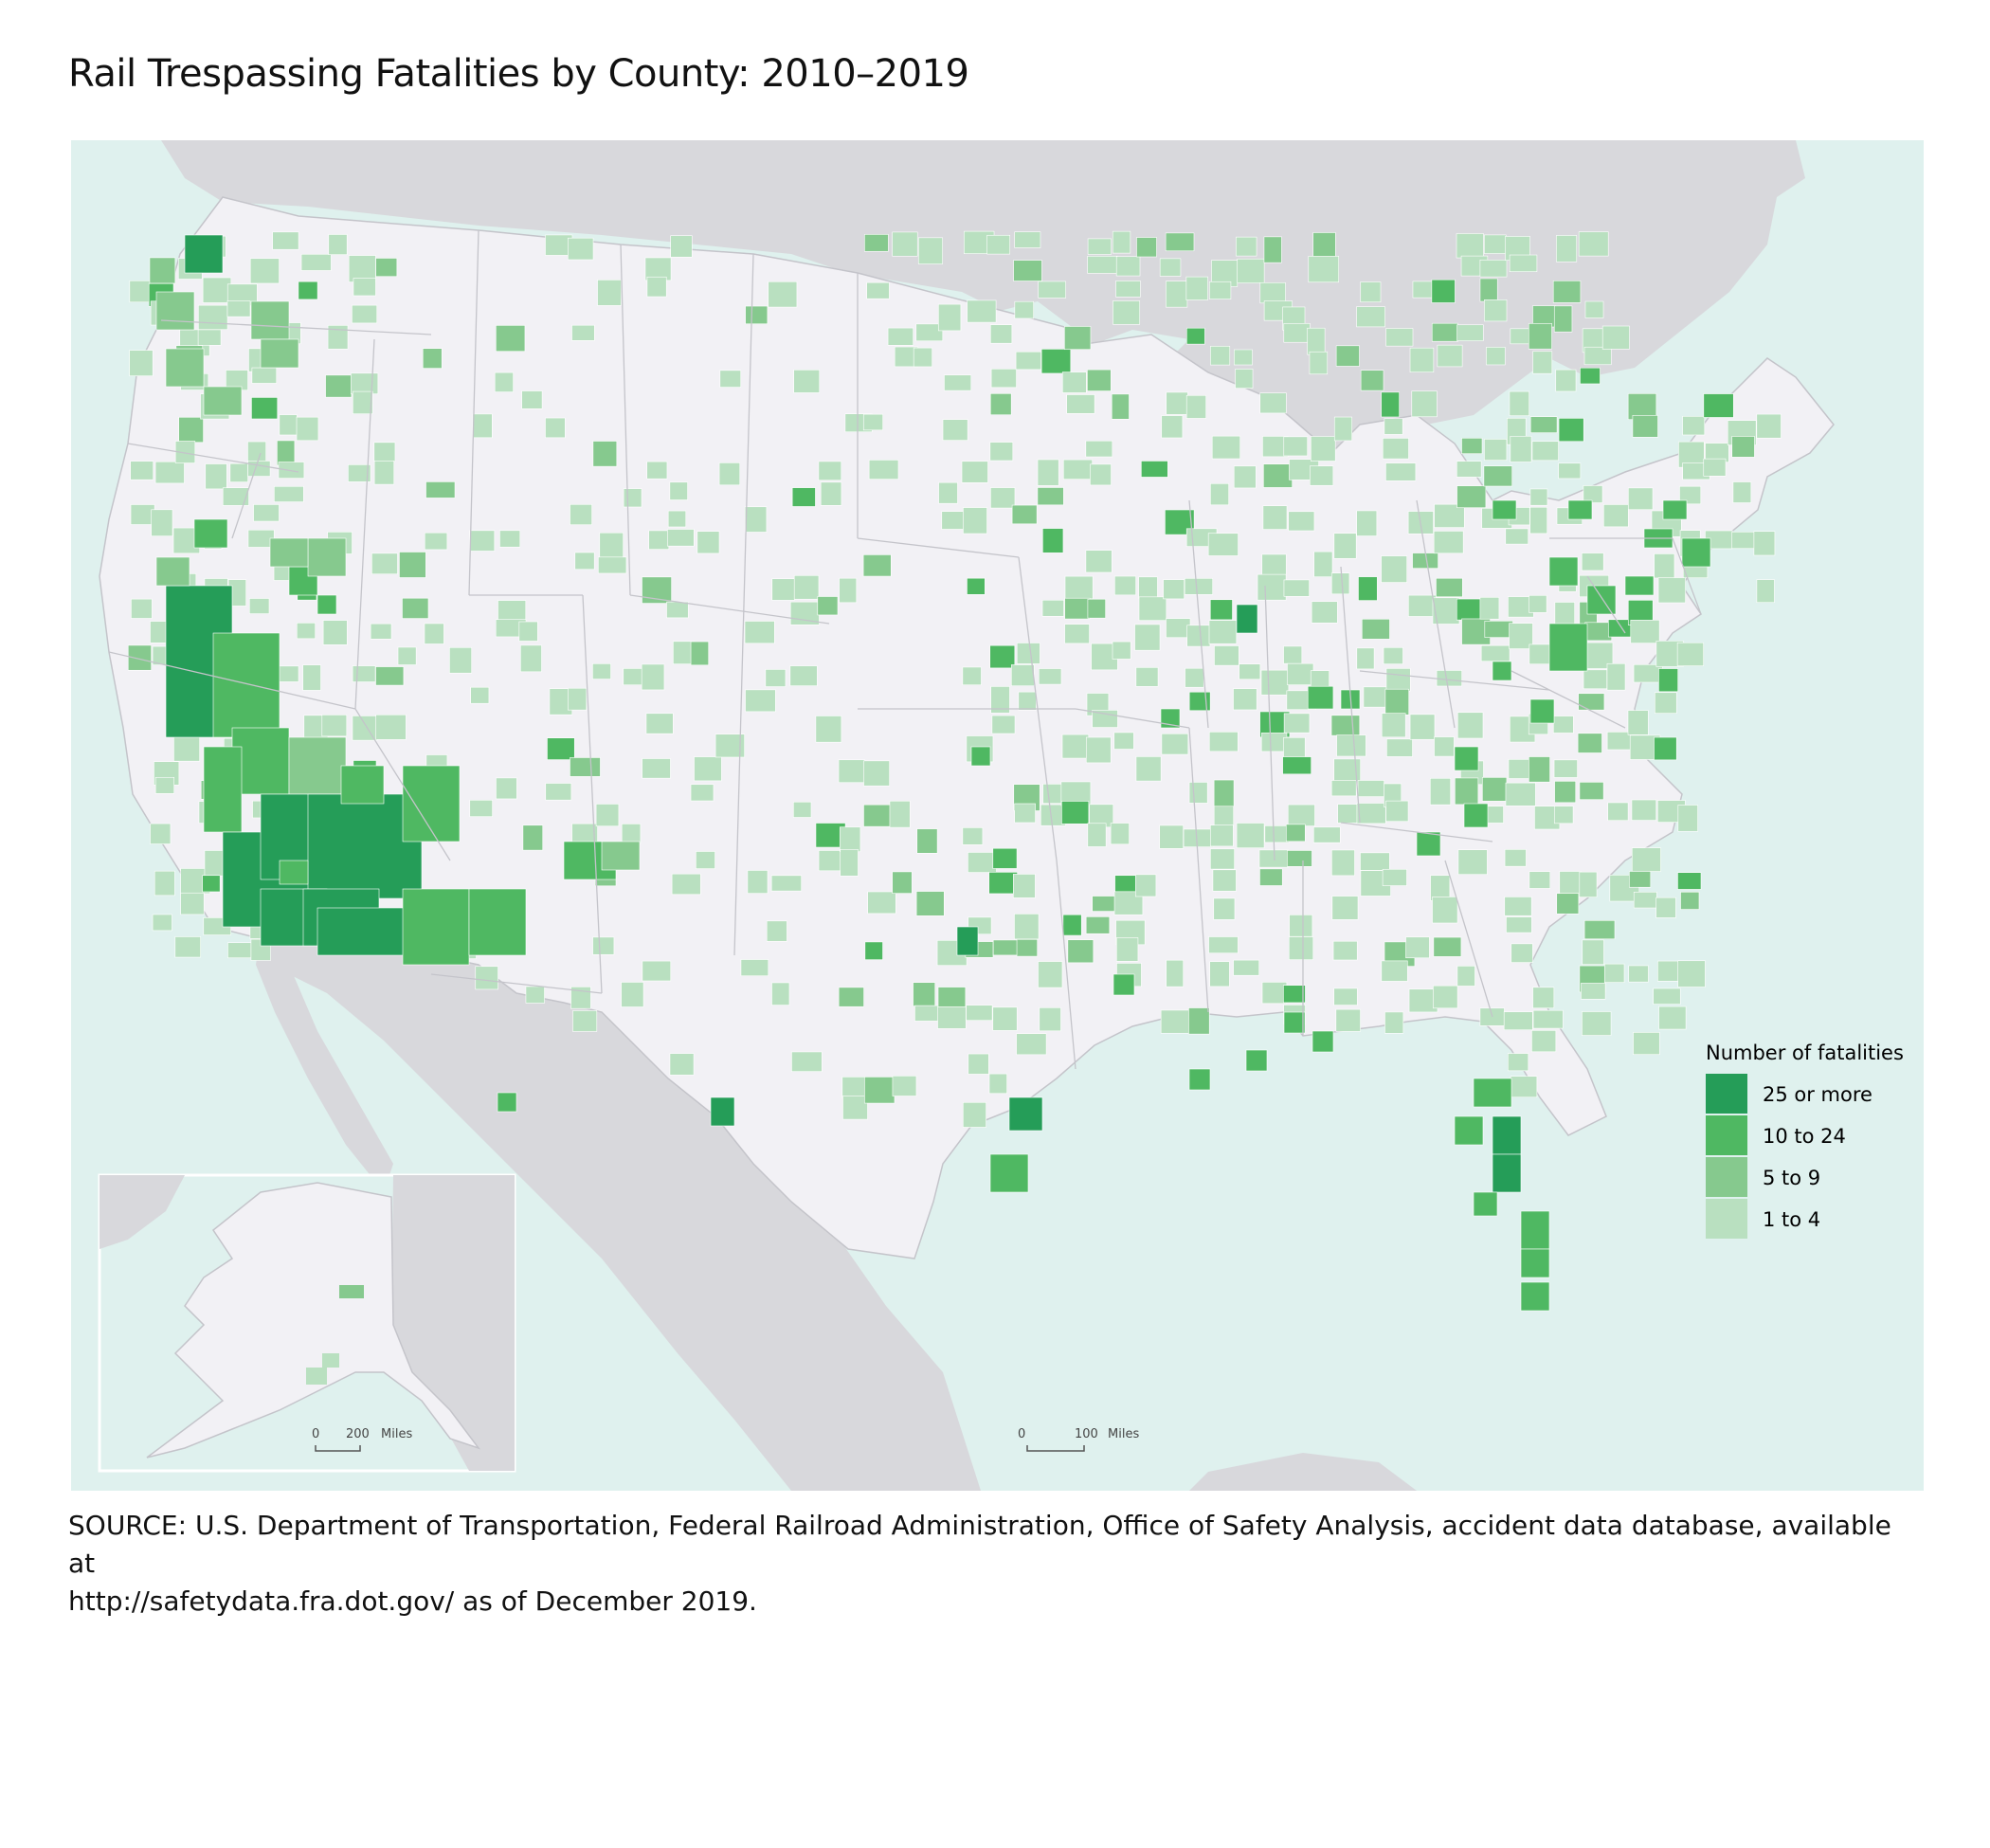  Describe the element at coordinates (1817, 1095) in the screenshot. I see `legend-label-1: 25 or more` at that location.